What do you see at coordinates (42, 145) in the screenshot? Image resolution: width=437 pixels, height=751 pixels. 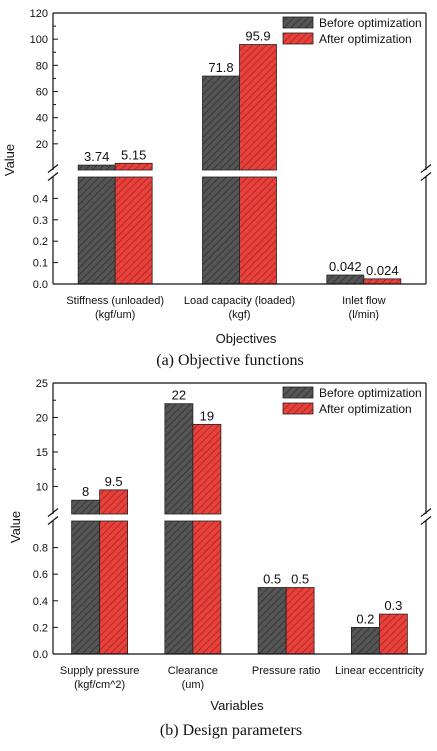 I see `chart-a-ytick-label-upper-0: 20` at bounding box center [42, 145].